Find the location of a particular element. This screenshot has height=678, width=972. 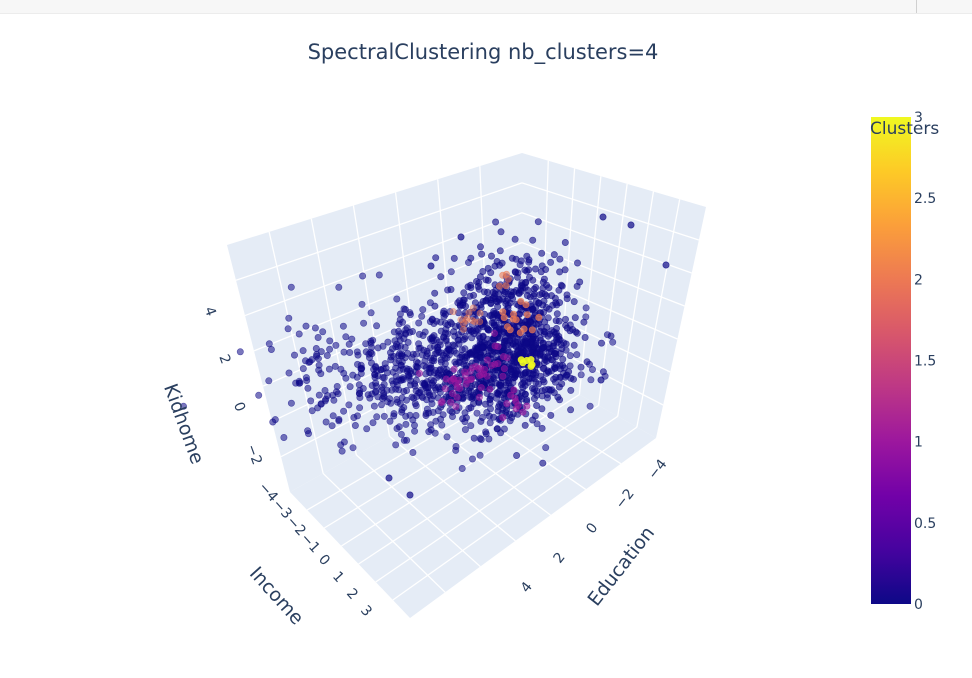

colorbar-tick-label: 1 is located at coordinates (918, 443).